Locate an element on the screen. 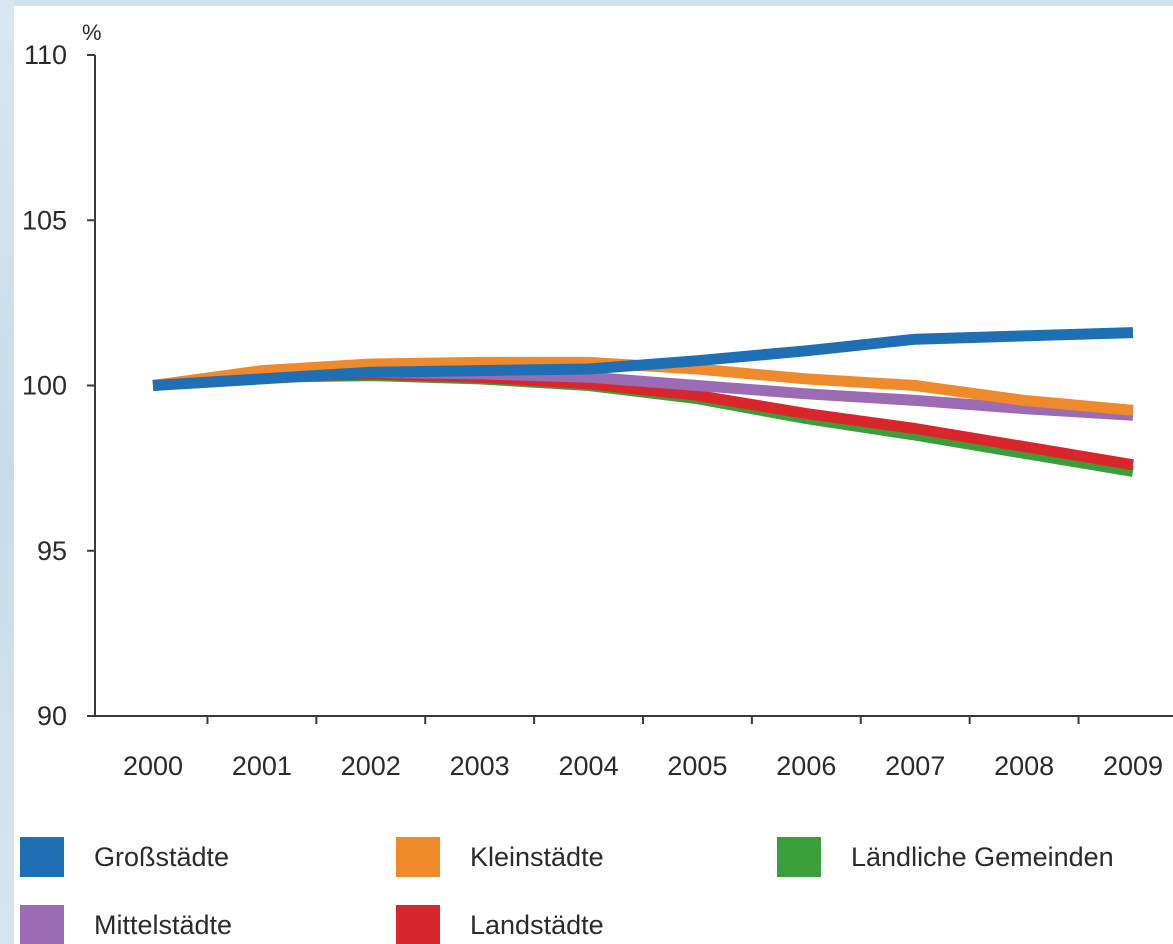 The image size is (1173, 944). x-tick-label: 2008 is located at coordinates (1024, 766).